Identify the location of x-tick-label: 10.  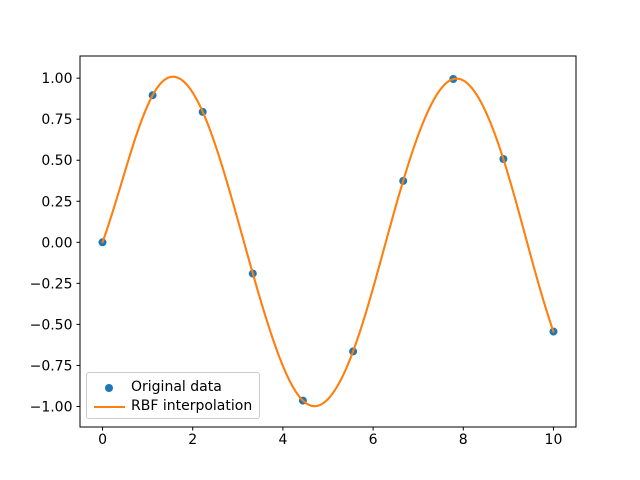
(554, 440).